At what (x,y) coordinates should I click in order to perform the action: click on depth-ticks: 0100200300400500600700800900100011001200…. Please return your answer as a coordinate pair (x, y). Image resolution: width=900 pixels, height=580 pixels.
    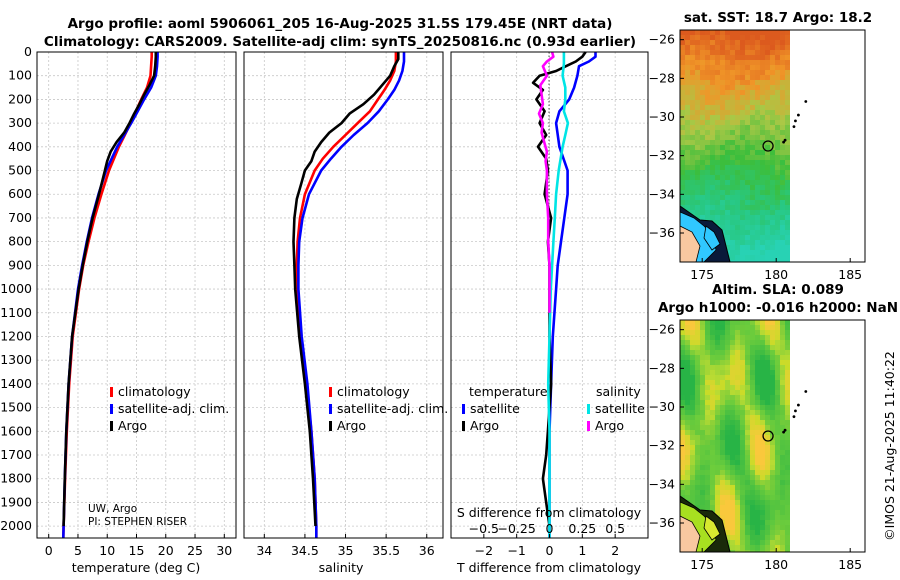
    Looking at the image, I should click on (16, 288).